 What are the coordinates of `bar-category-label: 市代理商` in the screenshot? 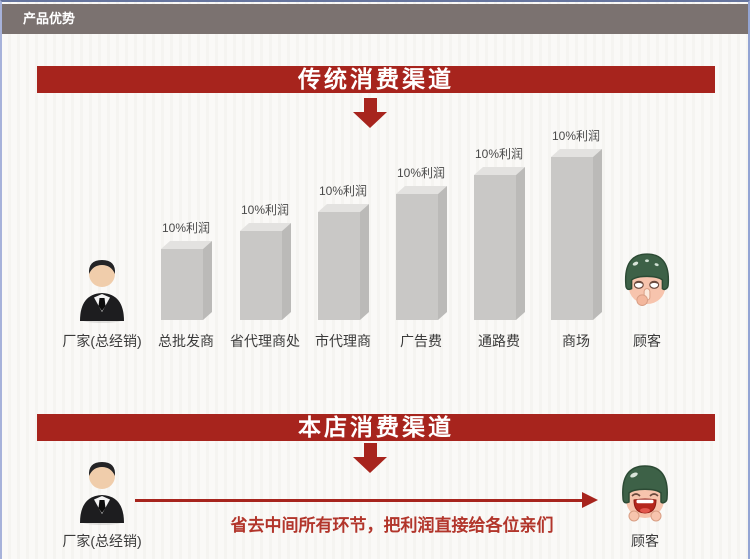 It's located at (343, 341).